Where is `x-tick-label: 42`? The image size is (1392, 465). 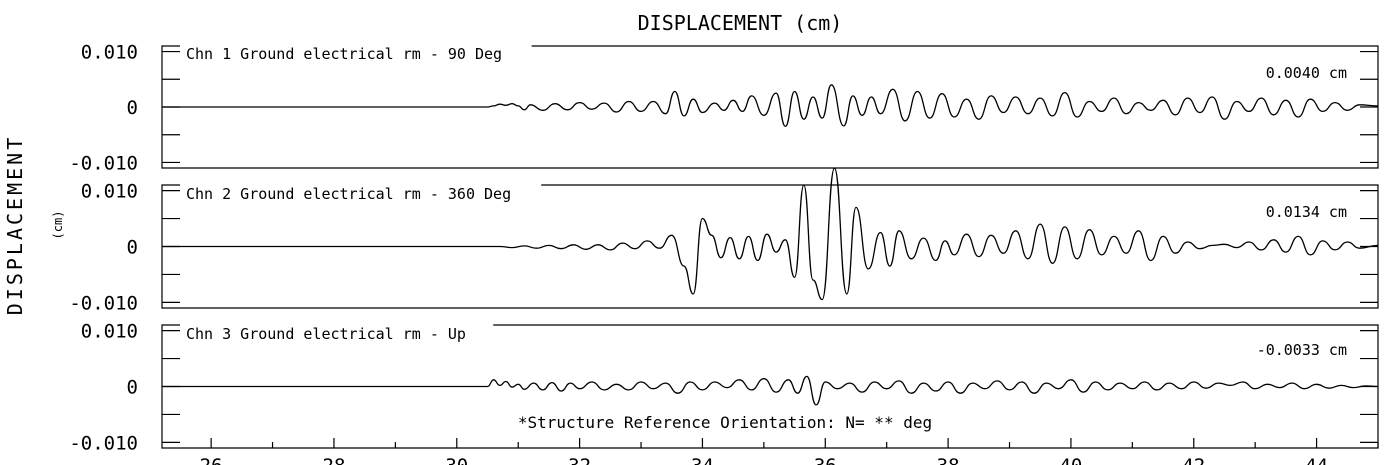 x-tick-label: 42 is located at coordinates (1193, 460).